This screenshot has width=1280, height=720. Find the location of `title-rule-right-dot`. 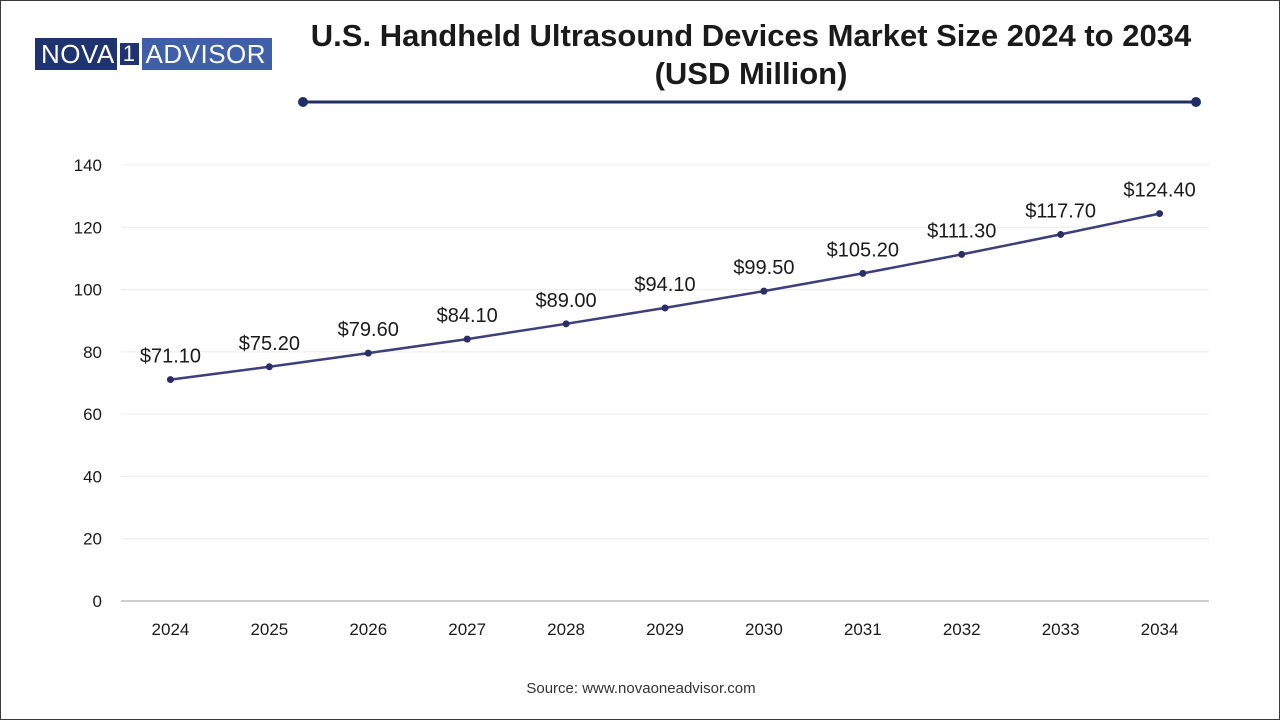

title-rule-right-dot is located at coordinates (1196, 102).